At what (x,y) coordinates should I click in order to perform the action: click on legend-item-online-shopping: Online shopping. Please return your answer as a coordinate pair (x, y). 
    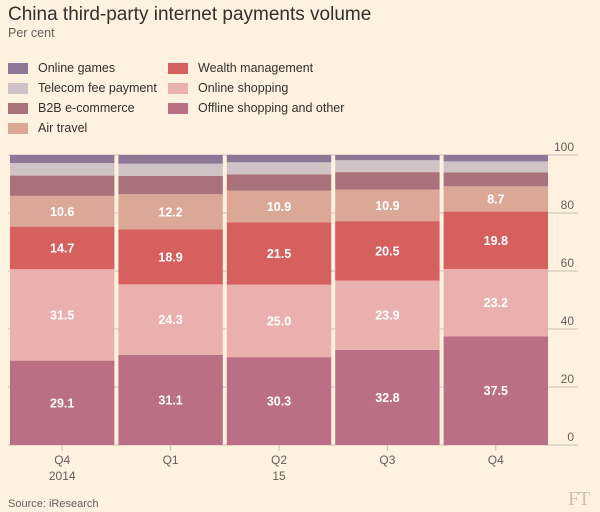
    Looking at the image, I should click on (228, 88).